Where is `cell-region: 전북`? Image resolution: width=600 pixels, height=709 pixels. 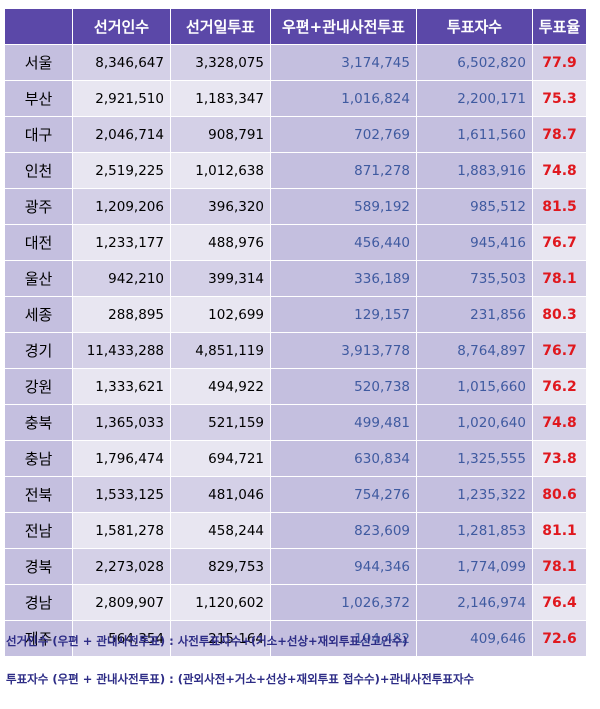 cell-region: 전북 is located at coordinates (38, 494).